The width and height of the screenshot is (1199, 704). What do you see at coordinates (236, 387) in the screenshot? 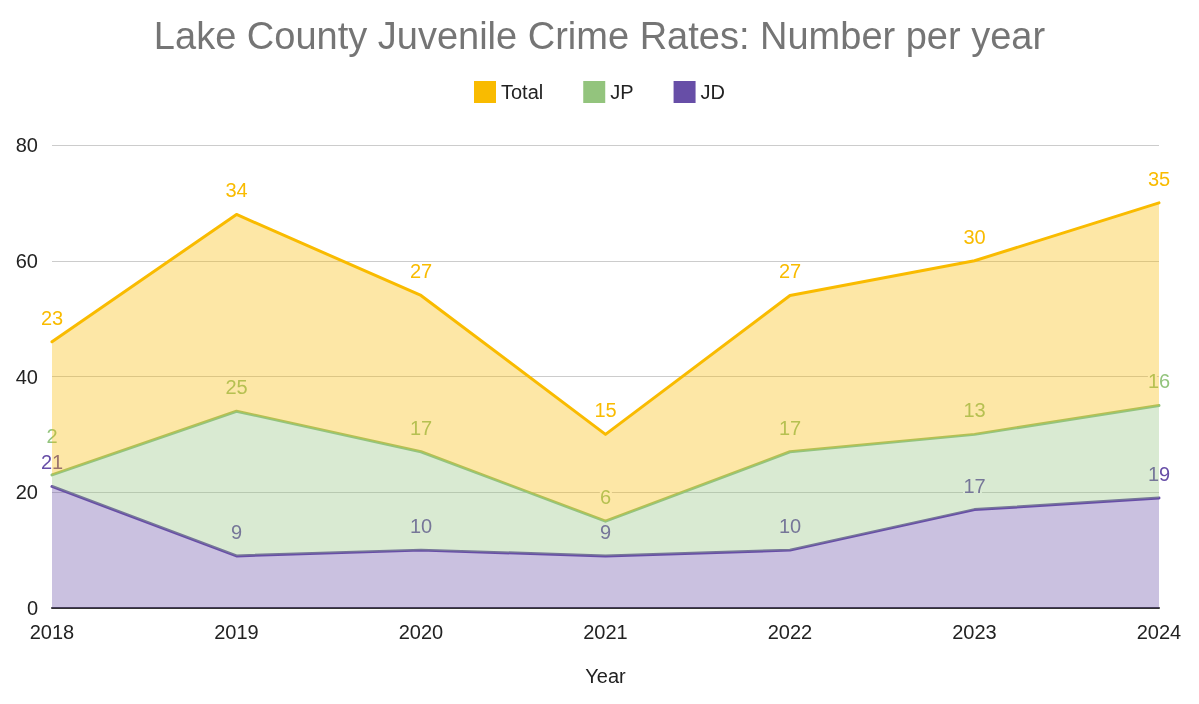
I see `data-label: 25` at bounding box center [236, 387].